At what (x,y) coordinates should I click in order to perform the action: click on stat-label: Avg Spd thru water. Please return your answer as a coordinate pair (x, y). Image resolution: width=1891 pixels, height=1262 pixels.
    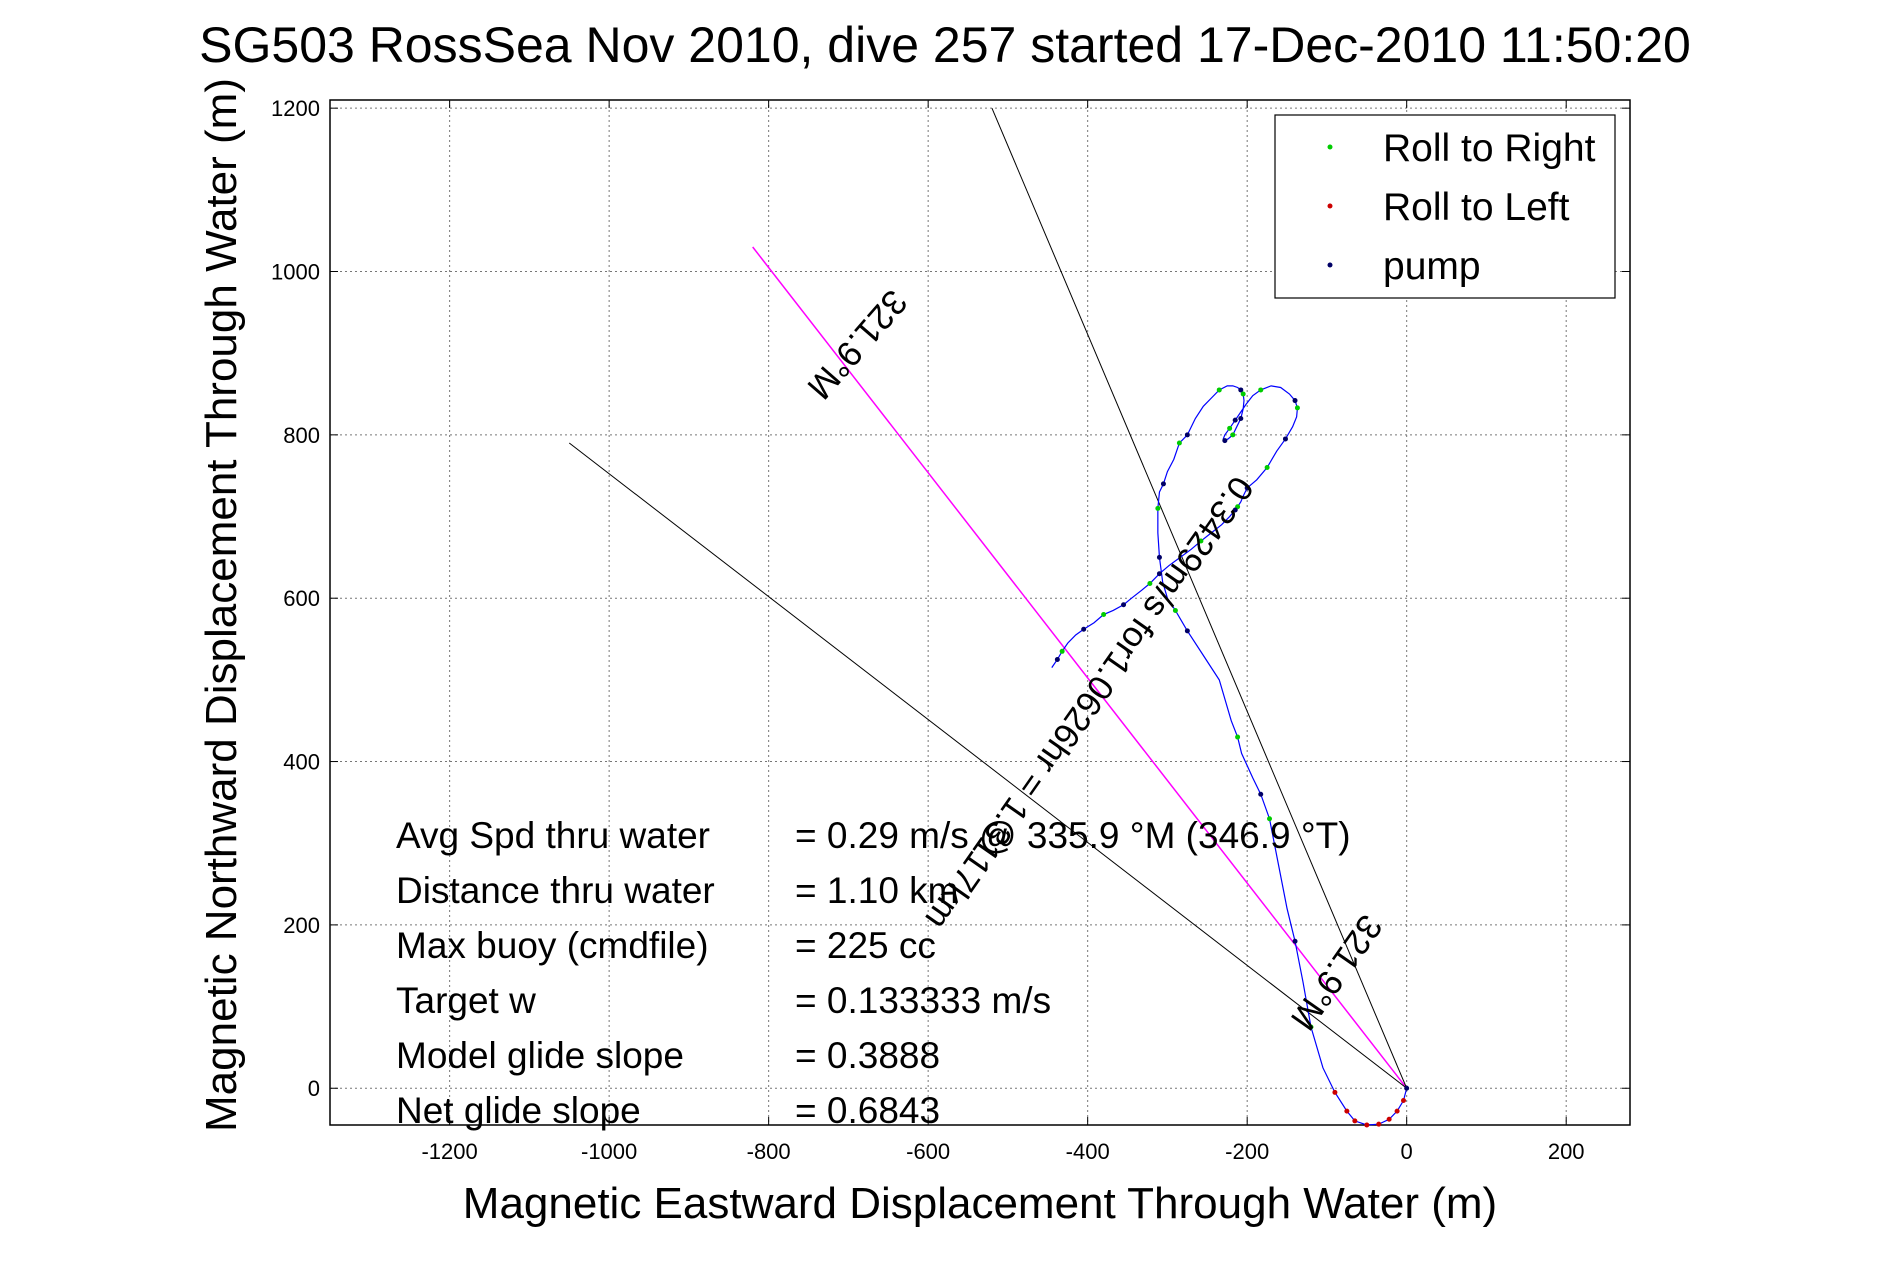
    Looking at the image, I should click on (553, 835).